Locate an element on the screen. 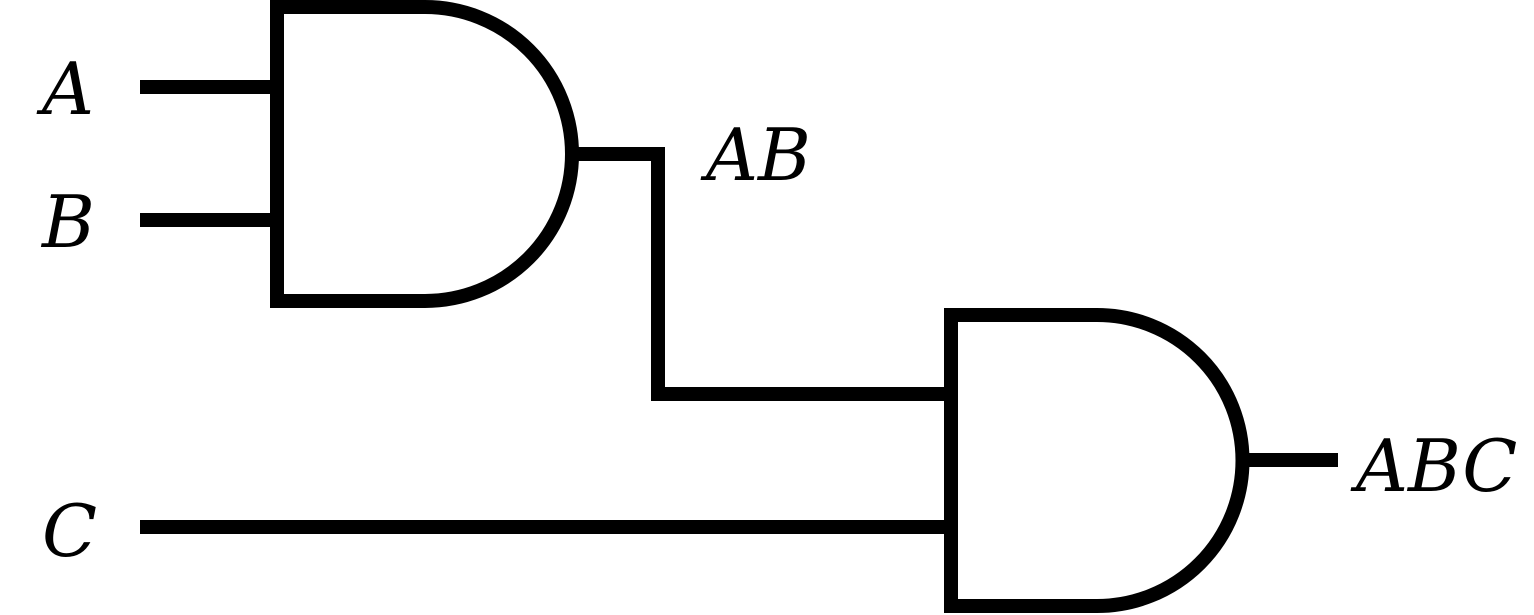  label-output-ab: AB is located at coordinates (755, 155).